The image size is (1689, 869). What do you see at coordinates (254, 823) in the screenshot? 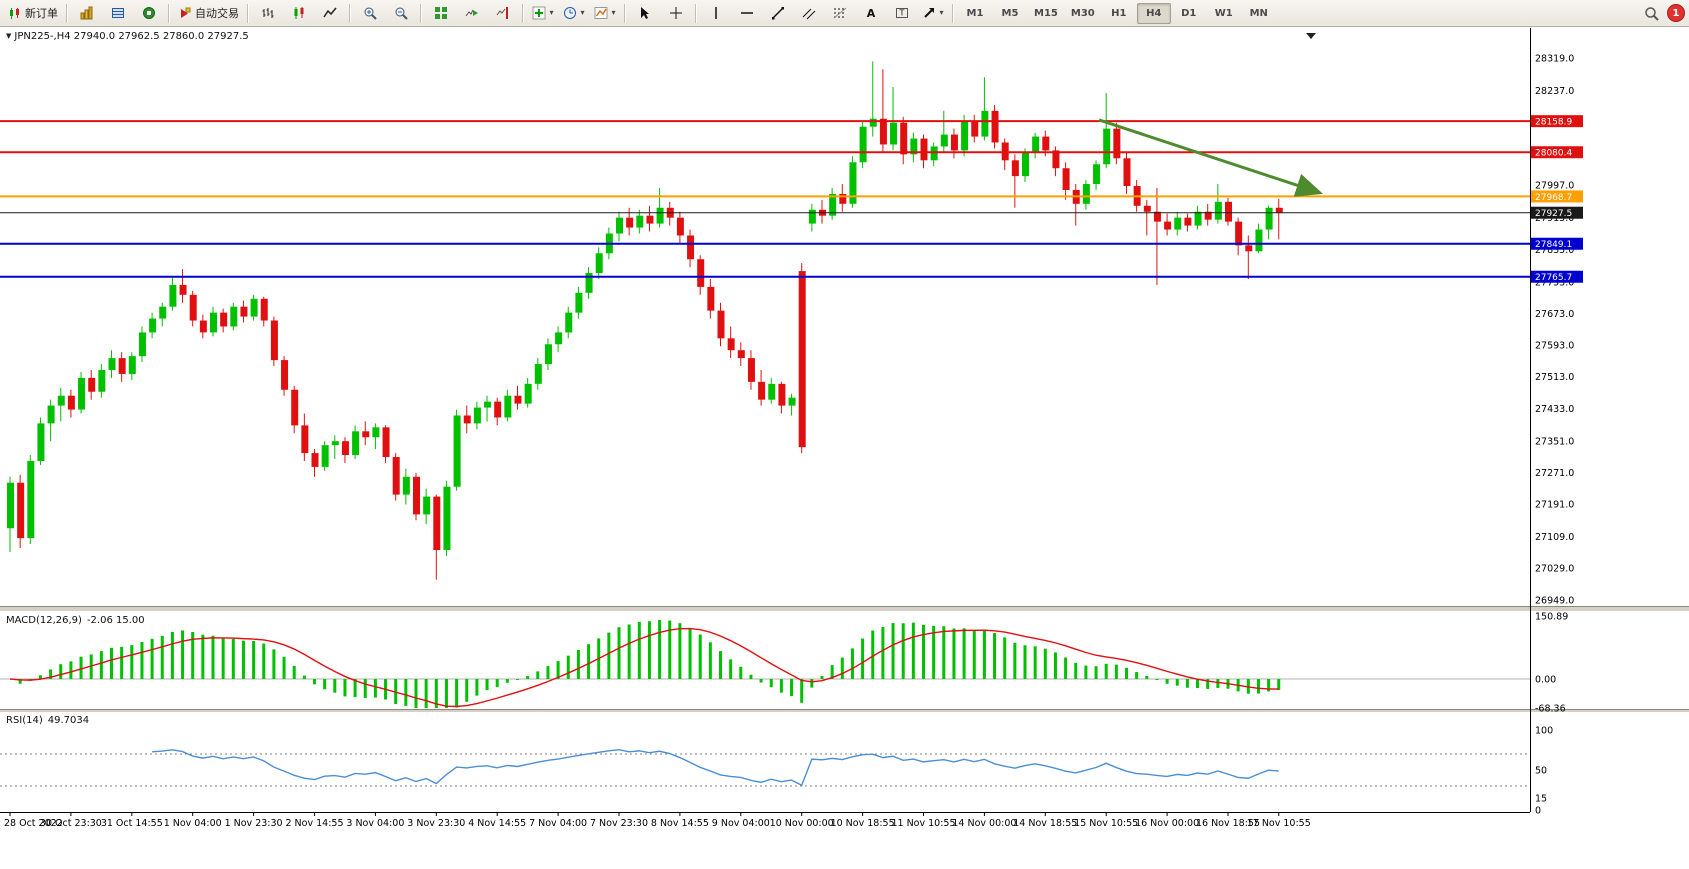
I see `time-axis-label: 1 Nov 23:30` at bounding box center [254, 823].